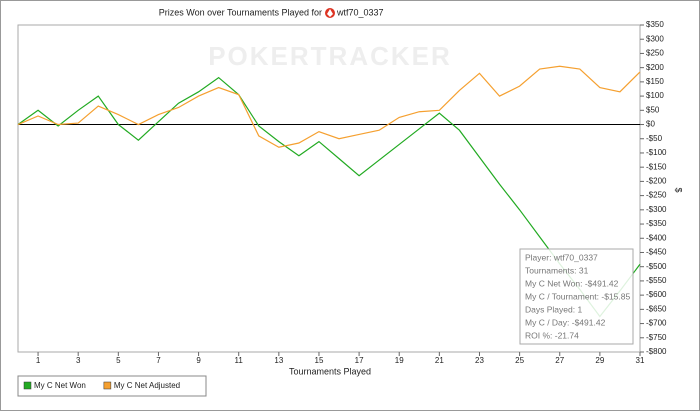 Image resolution: width=700 pixels, height=411 pixels. What do you see at coordinates (656, 195) in the screenshot?
I see `y-tick-label: -$250` at bounding box center [656, 195].